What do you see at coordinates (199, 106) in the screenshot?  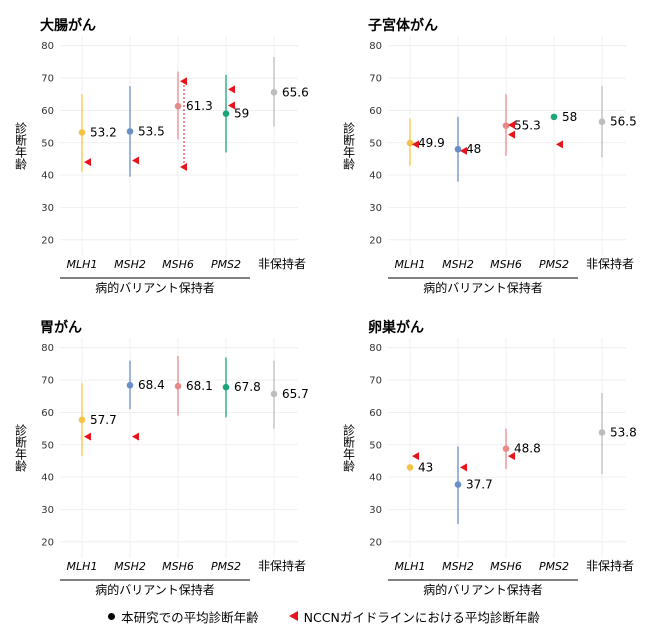 I see `data-label: 61.3` at bounding box center [199, 106].